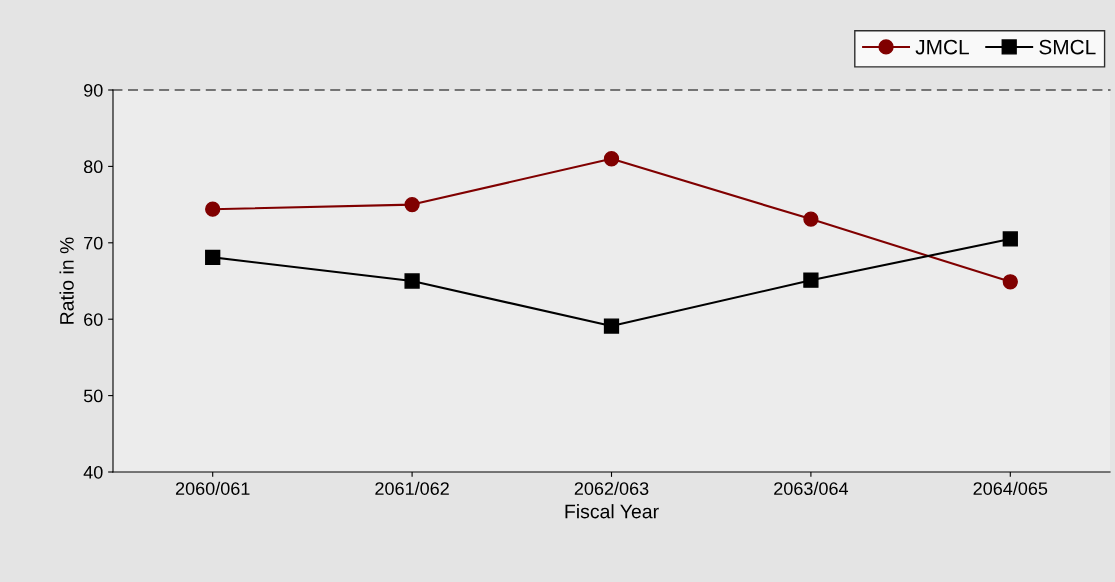 This screenshot has height=582, width=1115. Describe the element at coordinates (942, 47) in the screenshot. I see `legend-label: JMCL` at that location.